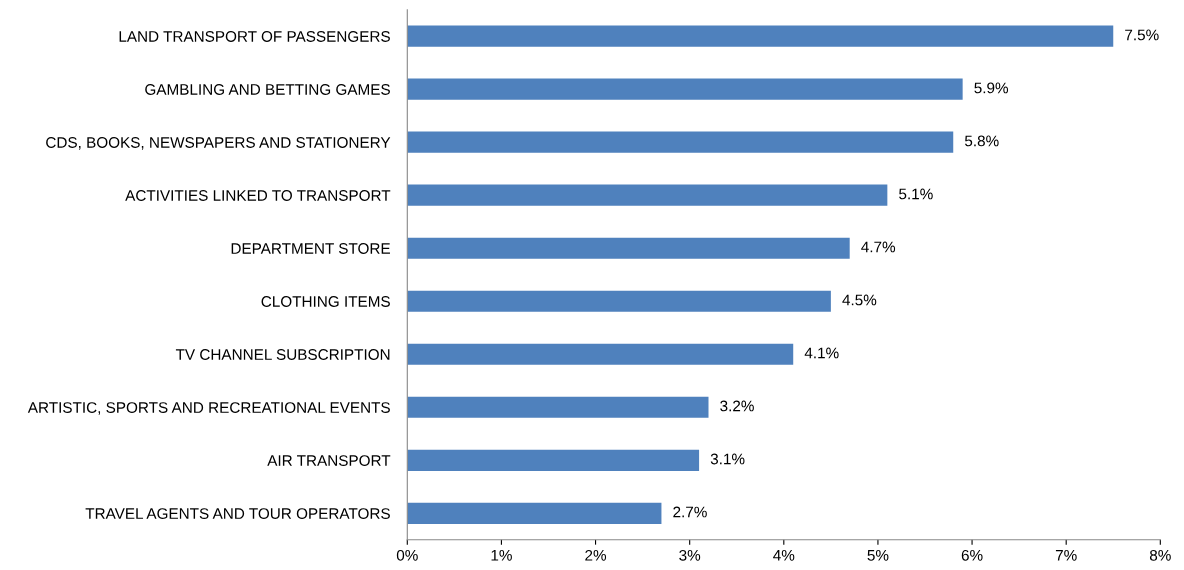  What do you see at coordinates (282, 354) in the screenshot?
I see `y-tick-label: TV CHANNEL SUBSCRIPTION` at bounding box center [282, 354].